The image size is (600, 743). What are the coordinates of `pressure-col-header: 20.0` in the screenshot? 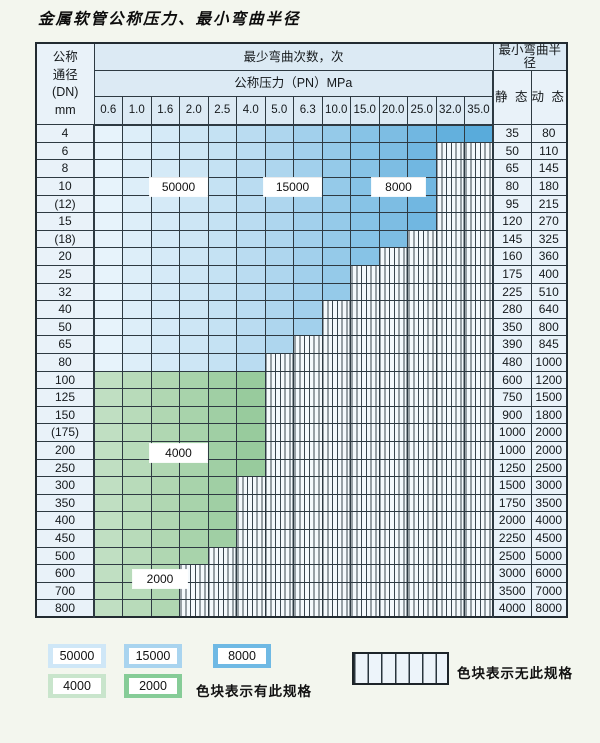 It's located at (393, 111).